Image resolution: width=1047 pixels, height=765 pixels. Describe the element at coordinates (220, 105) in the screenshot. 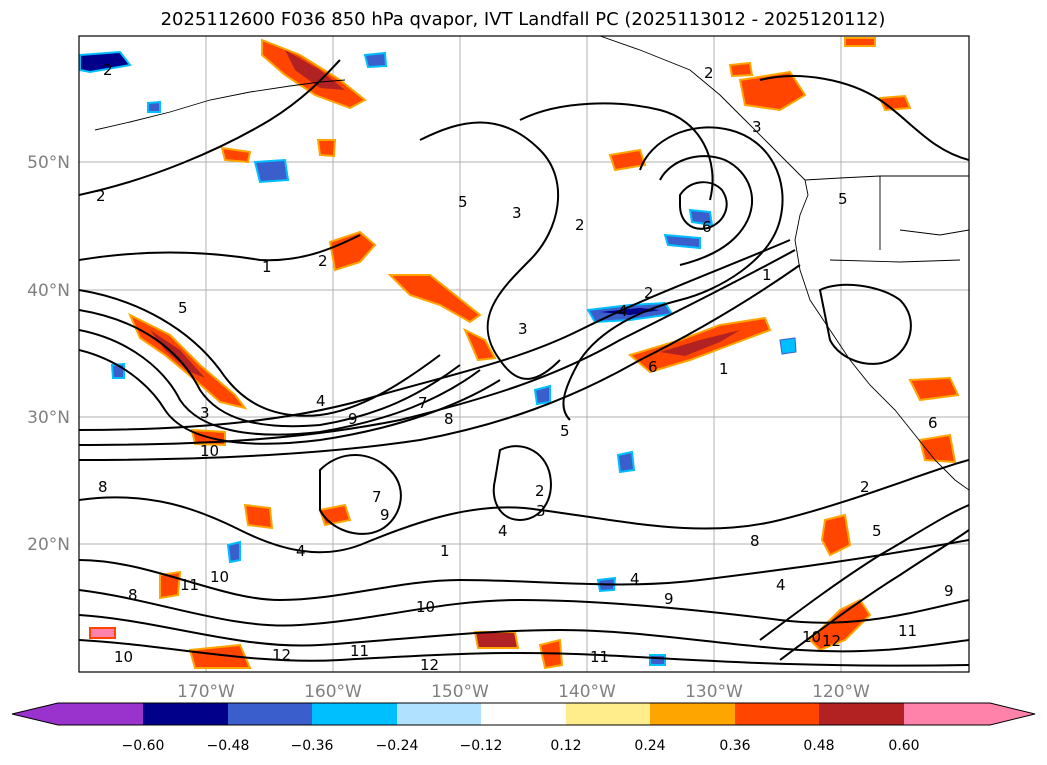

I see `aleutian-islands` at that location.